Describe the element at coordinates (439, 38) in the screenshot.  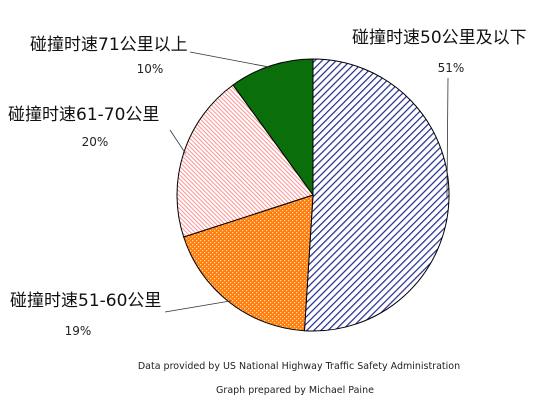
I see `slice-label-up-to-50: 碰撞时速50公里及以下` at that location.